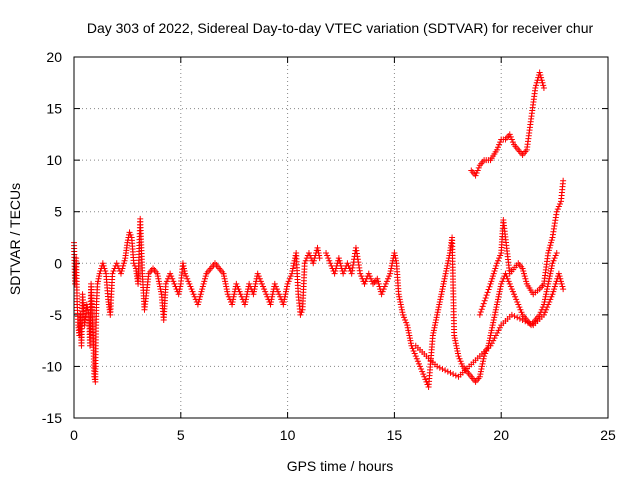 The width and height of the screenshot is (640, 480). I want to click on series-early-arcs, so click(197, 300).